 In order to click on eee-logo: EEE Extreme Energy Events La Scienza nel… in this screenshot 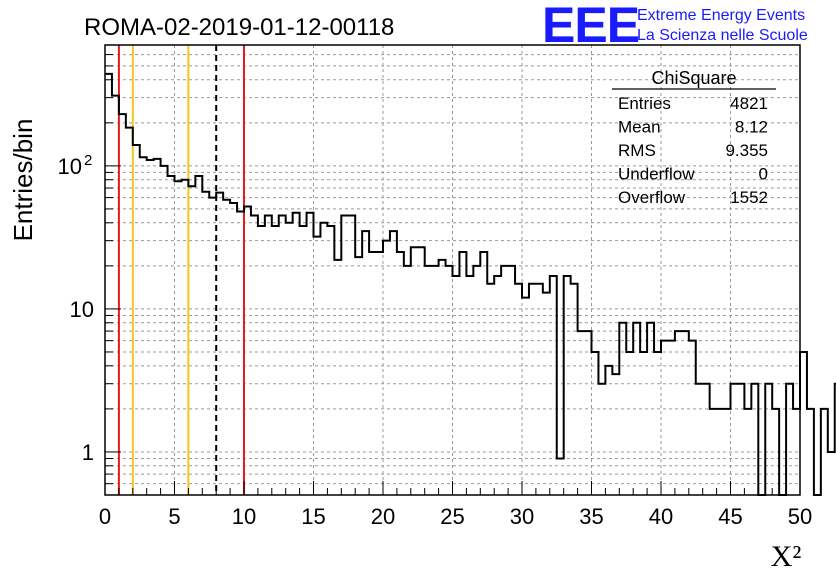, I will do `click(675, 26)`.